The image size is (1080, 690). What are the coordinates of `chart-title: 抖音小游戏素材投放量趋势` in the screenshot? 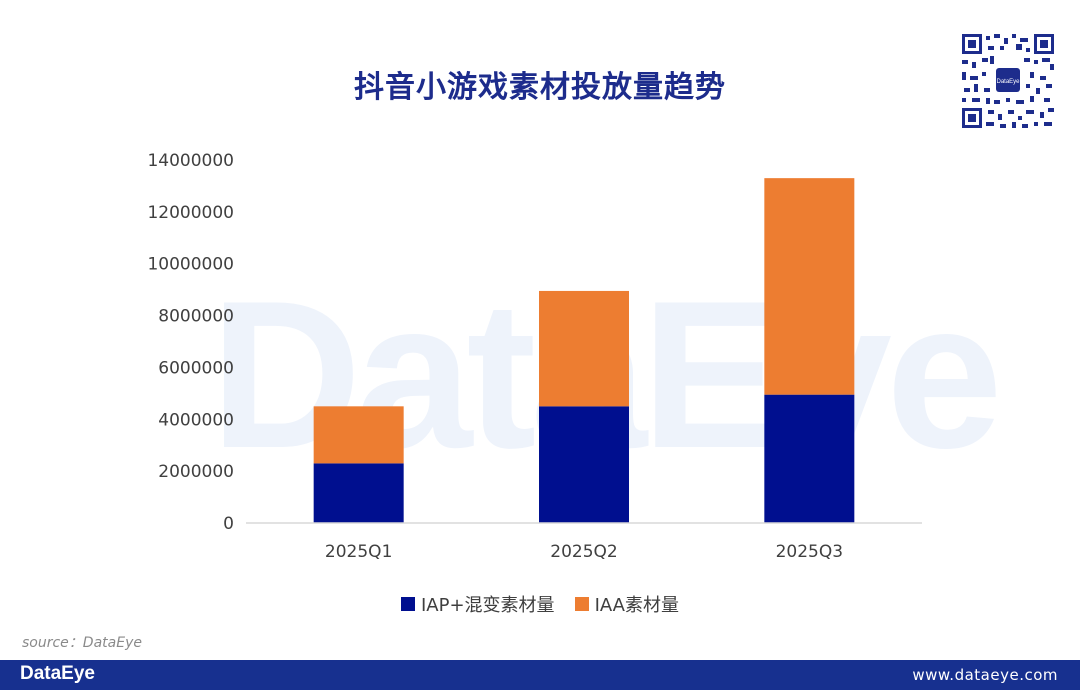 It's located at (540, 87).